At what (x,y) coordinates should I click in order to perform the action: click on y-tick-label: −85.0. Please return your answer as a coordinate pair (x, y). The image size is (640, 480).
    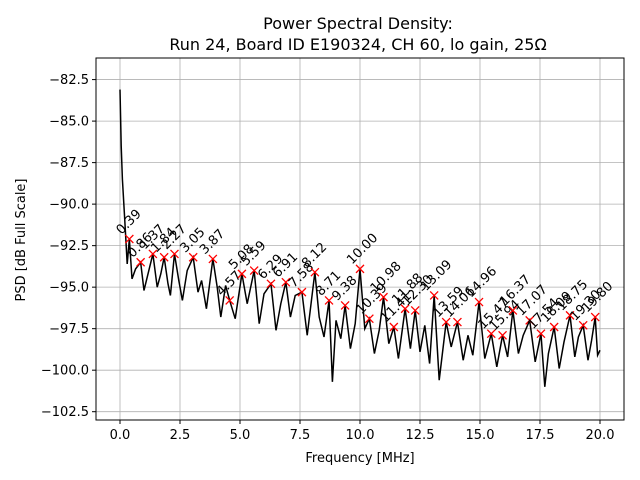
    Looking at the image, I should click on (69, 122).